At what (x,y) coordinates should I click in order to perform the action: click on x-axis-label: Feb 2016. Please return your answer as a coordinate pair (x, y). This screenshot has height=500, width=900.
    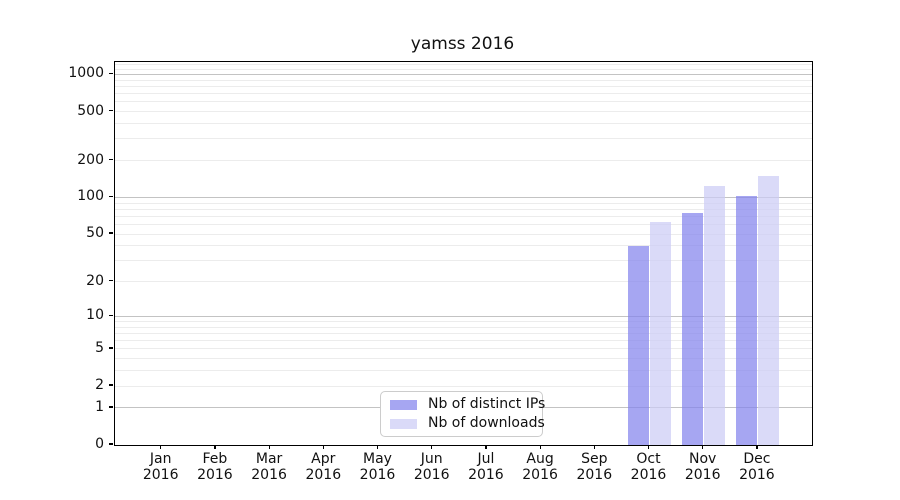
    Looking at the image, I should click on (215, 467).